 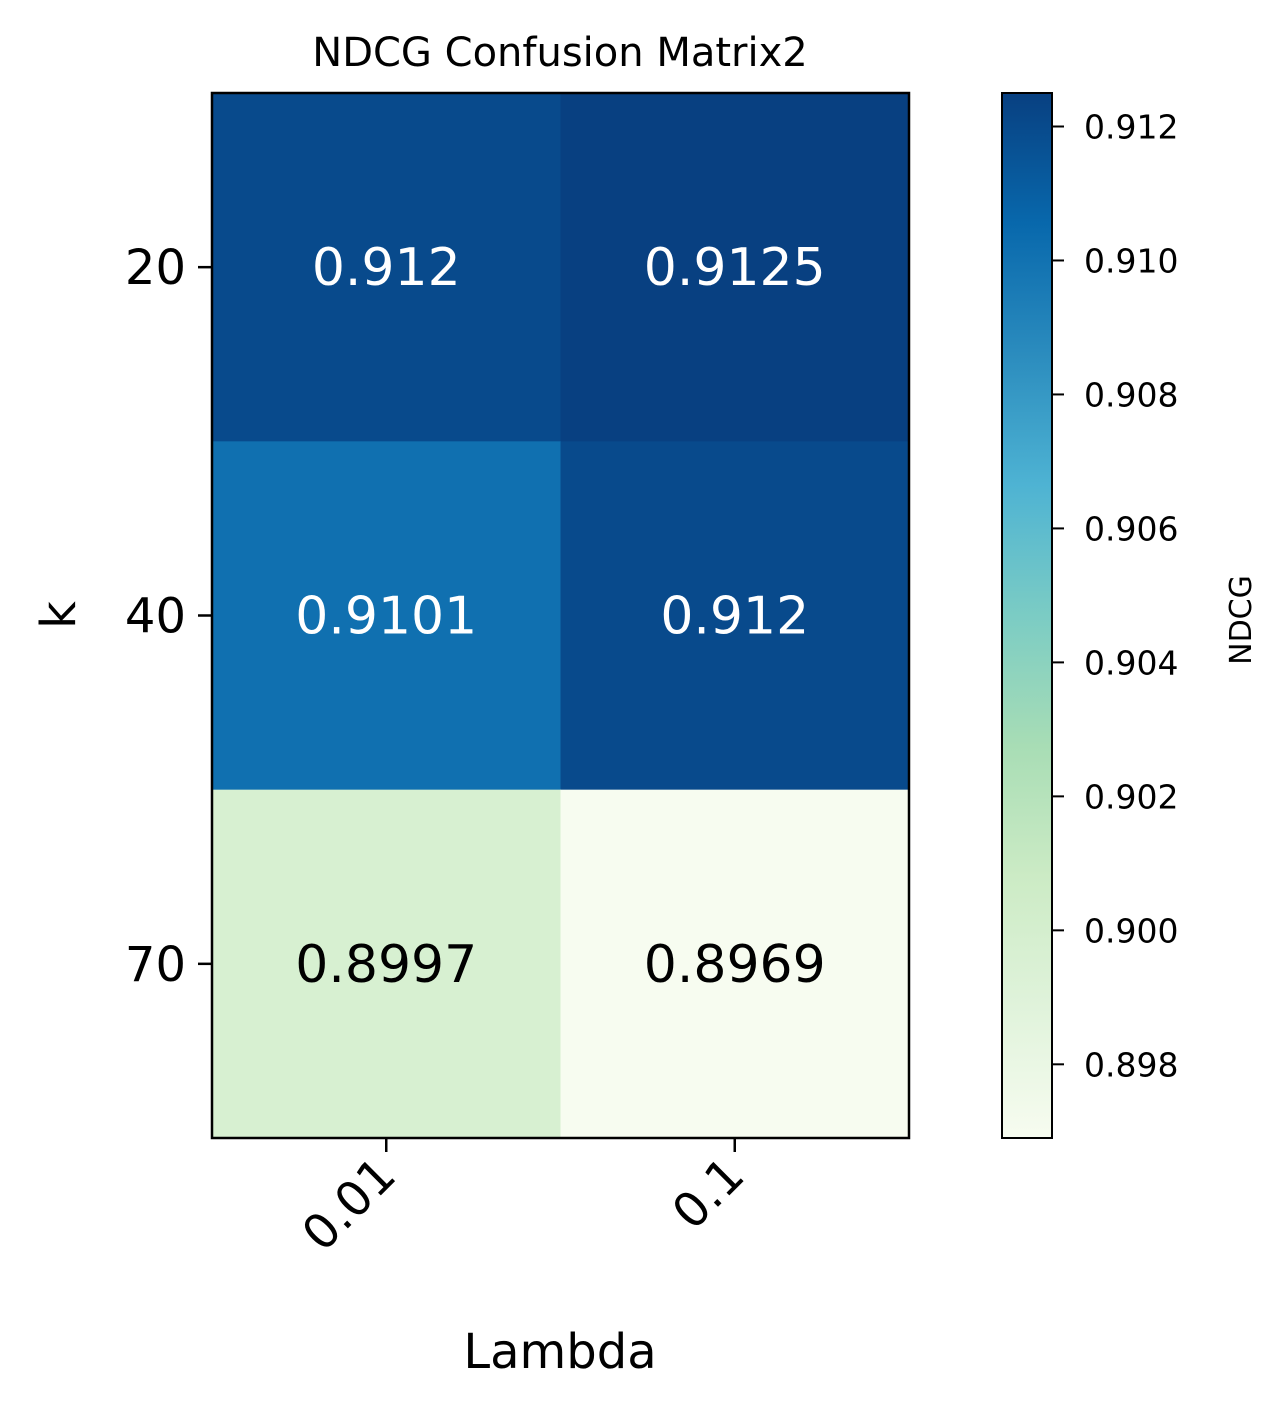 What do you see at coordinates (559, 53) in the screenshot?
I see `chart-title: NDCG Confusion Matrix2` at bounding box center [559, 53].